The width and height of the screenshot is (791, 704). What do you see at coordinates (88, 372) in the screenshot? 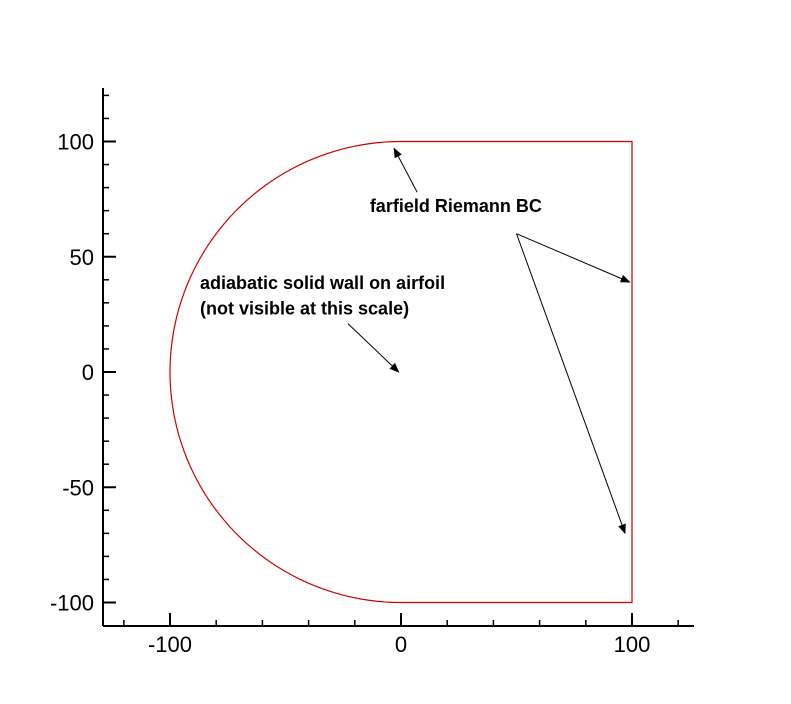
I see `y-tick-label: 0` at bounding box center [88, 372].